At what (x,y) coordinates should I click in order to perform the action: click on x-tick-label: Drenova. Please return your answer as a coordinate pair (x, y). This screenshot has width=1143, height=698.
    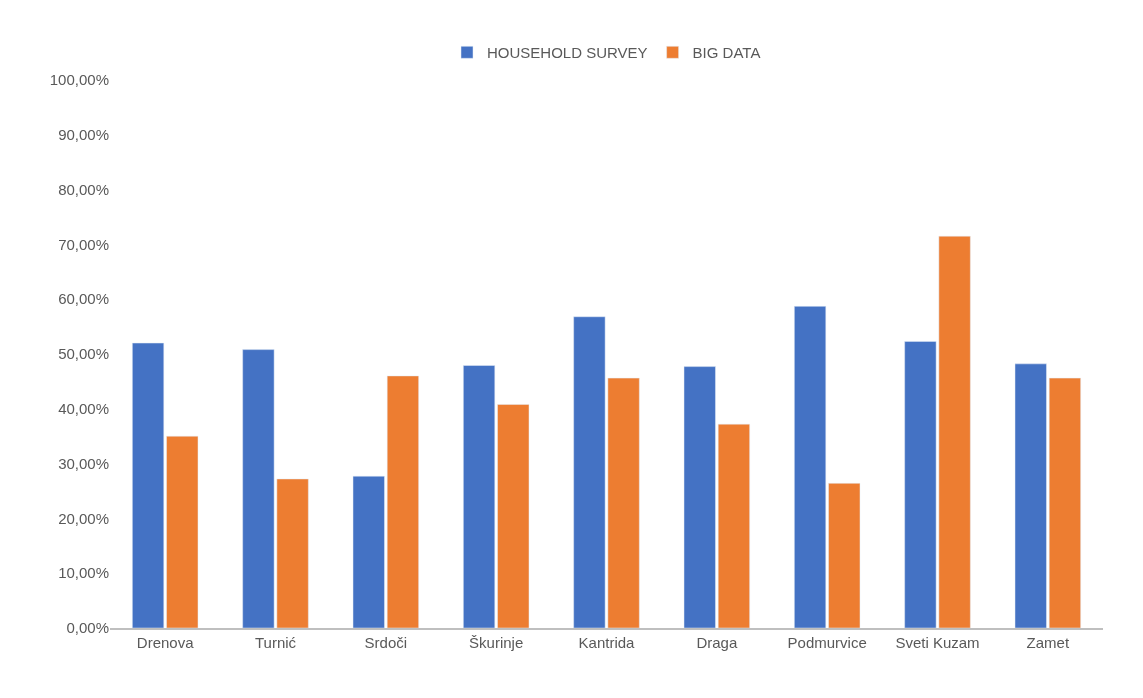
    Looking at the image, I should click on (165, 642).